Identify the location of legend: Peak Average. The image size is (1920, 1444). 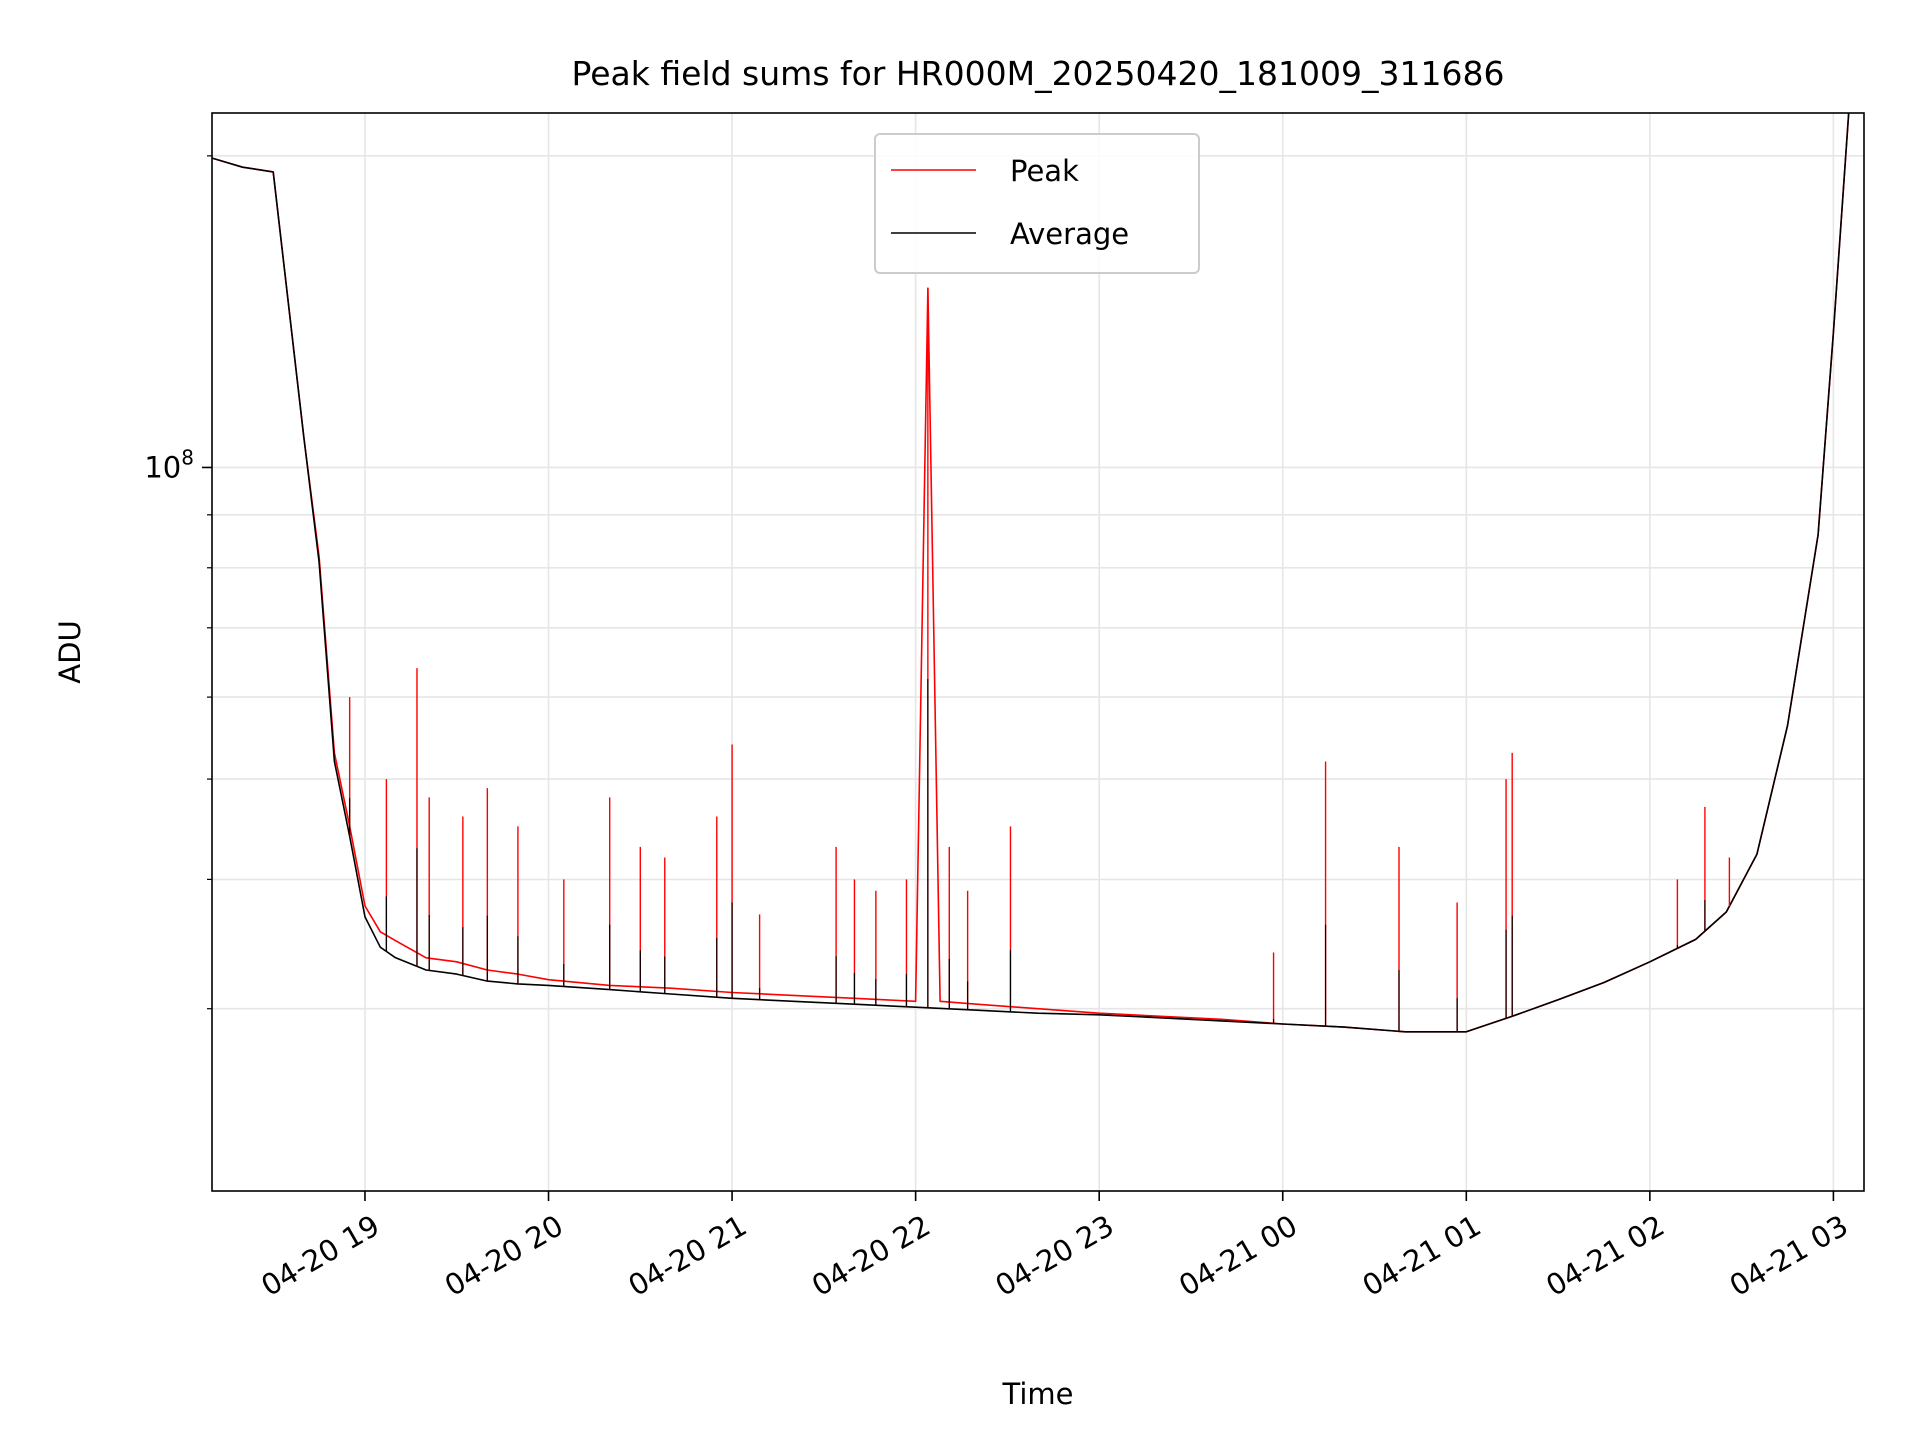
(1037, 203).